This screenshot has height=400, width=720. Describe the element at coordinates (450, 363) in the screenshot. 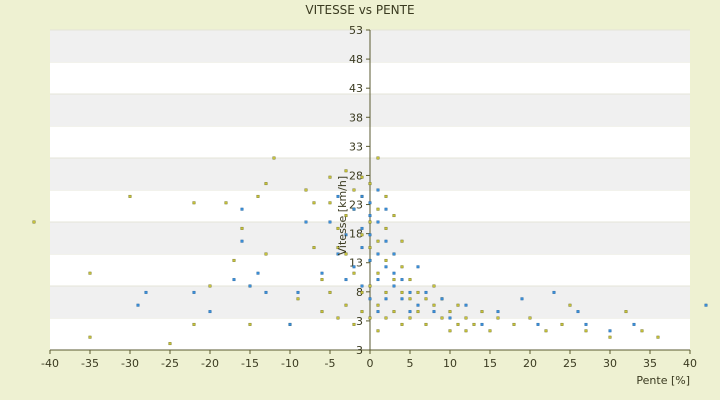

I see `x-tick-label: 10` at that location.